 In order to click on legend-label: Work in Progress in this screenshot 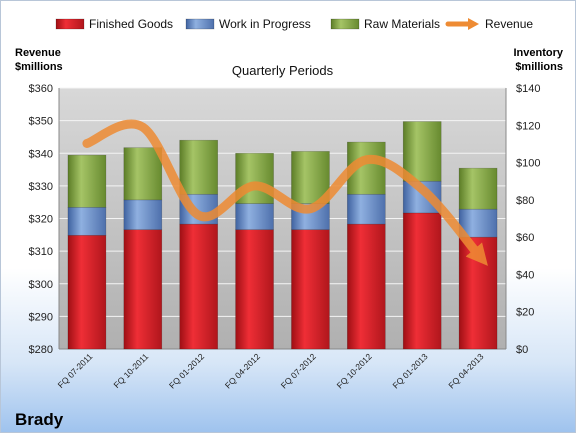, I will do `click(265, 24)`.